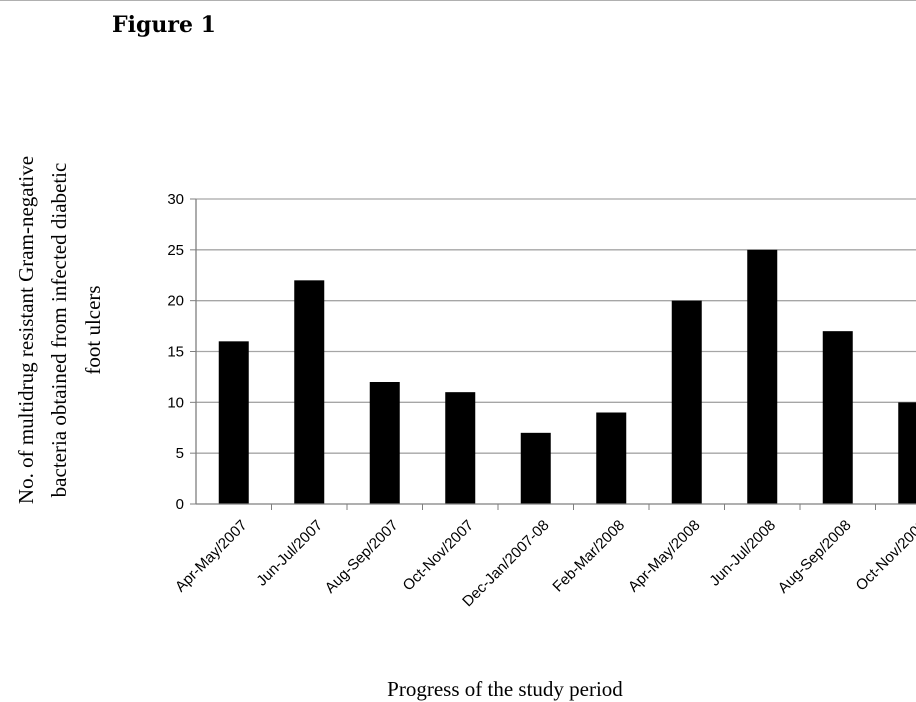 The width and height of the screenshot is (916, 702). What do you see at coordinates (742, 553) in the screenshot?
I see `x-tick-label: Jun-Jul/2008` at bounding box center [742, 553].